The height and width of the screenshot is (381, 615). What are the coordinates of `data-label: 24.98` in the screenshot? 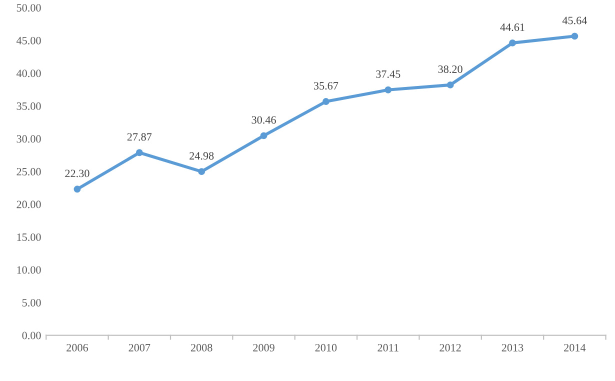 It's located at (202, 156).